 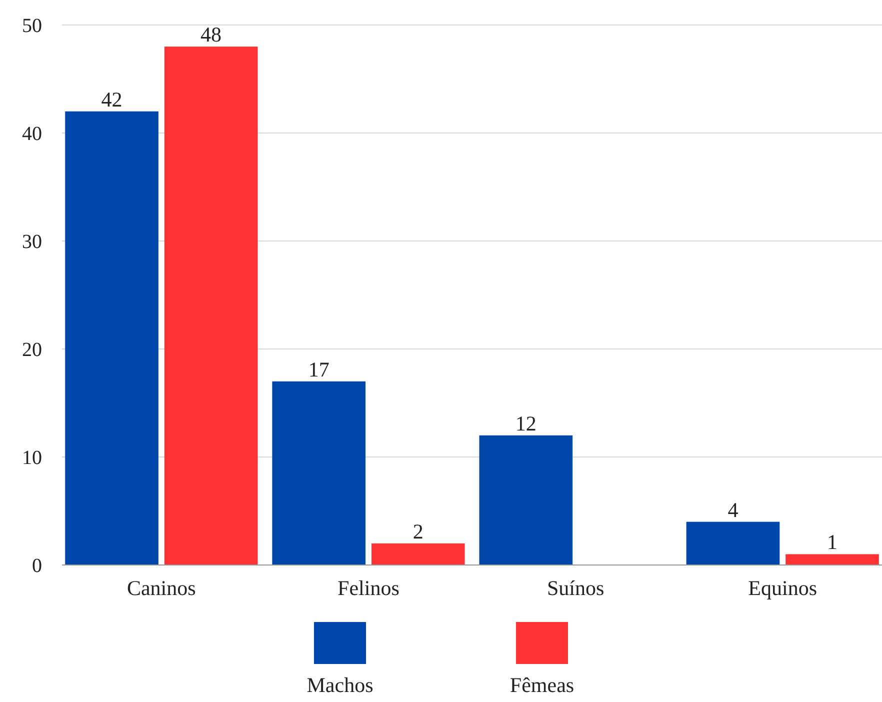 I want to click on data-label: 42, so click(x=111, y=99).